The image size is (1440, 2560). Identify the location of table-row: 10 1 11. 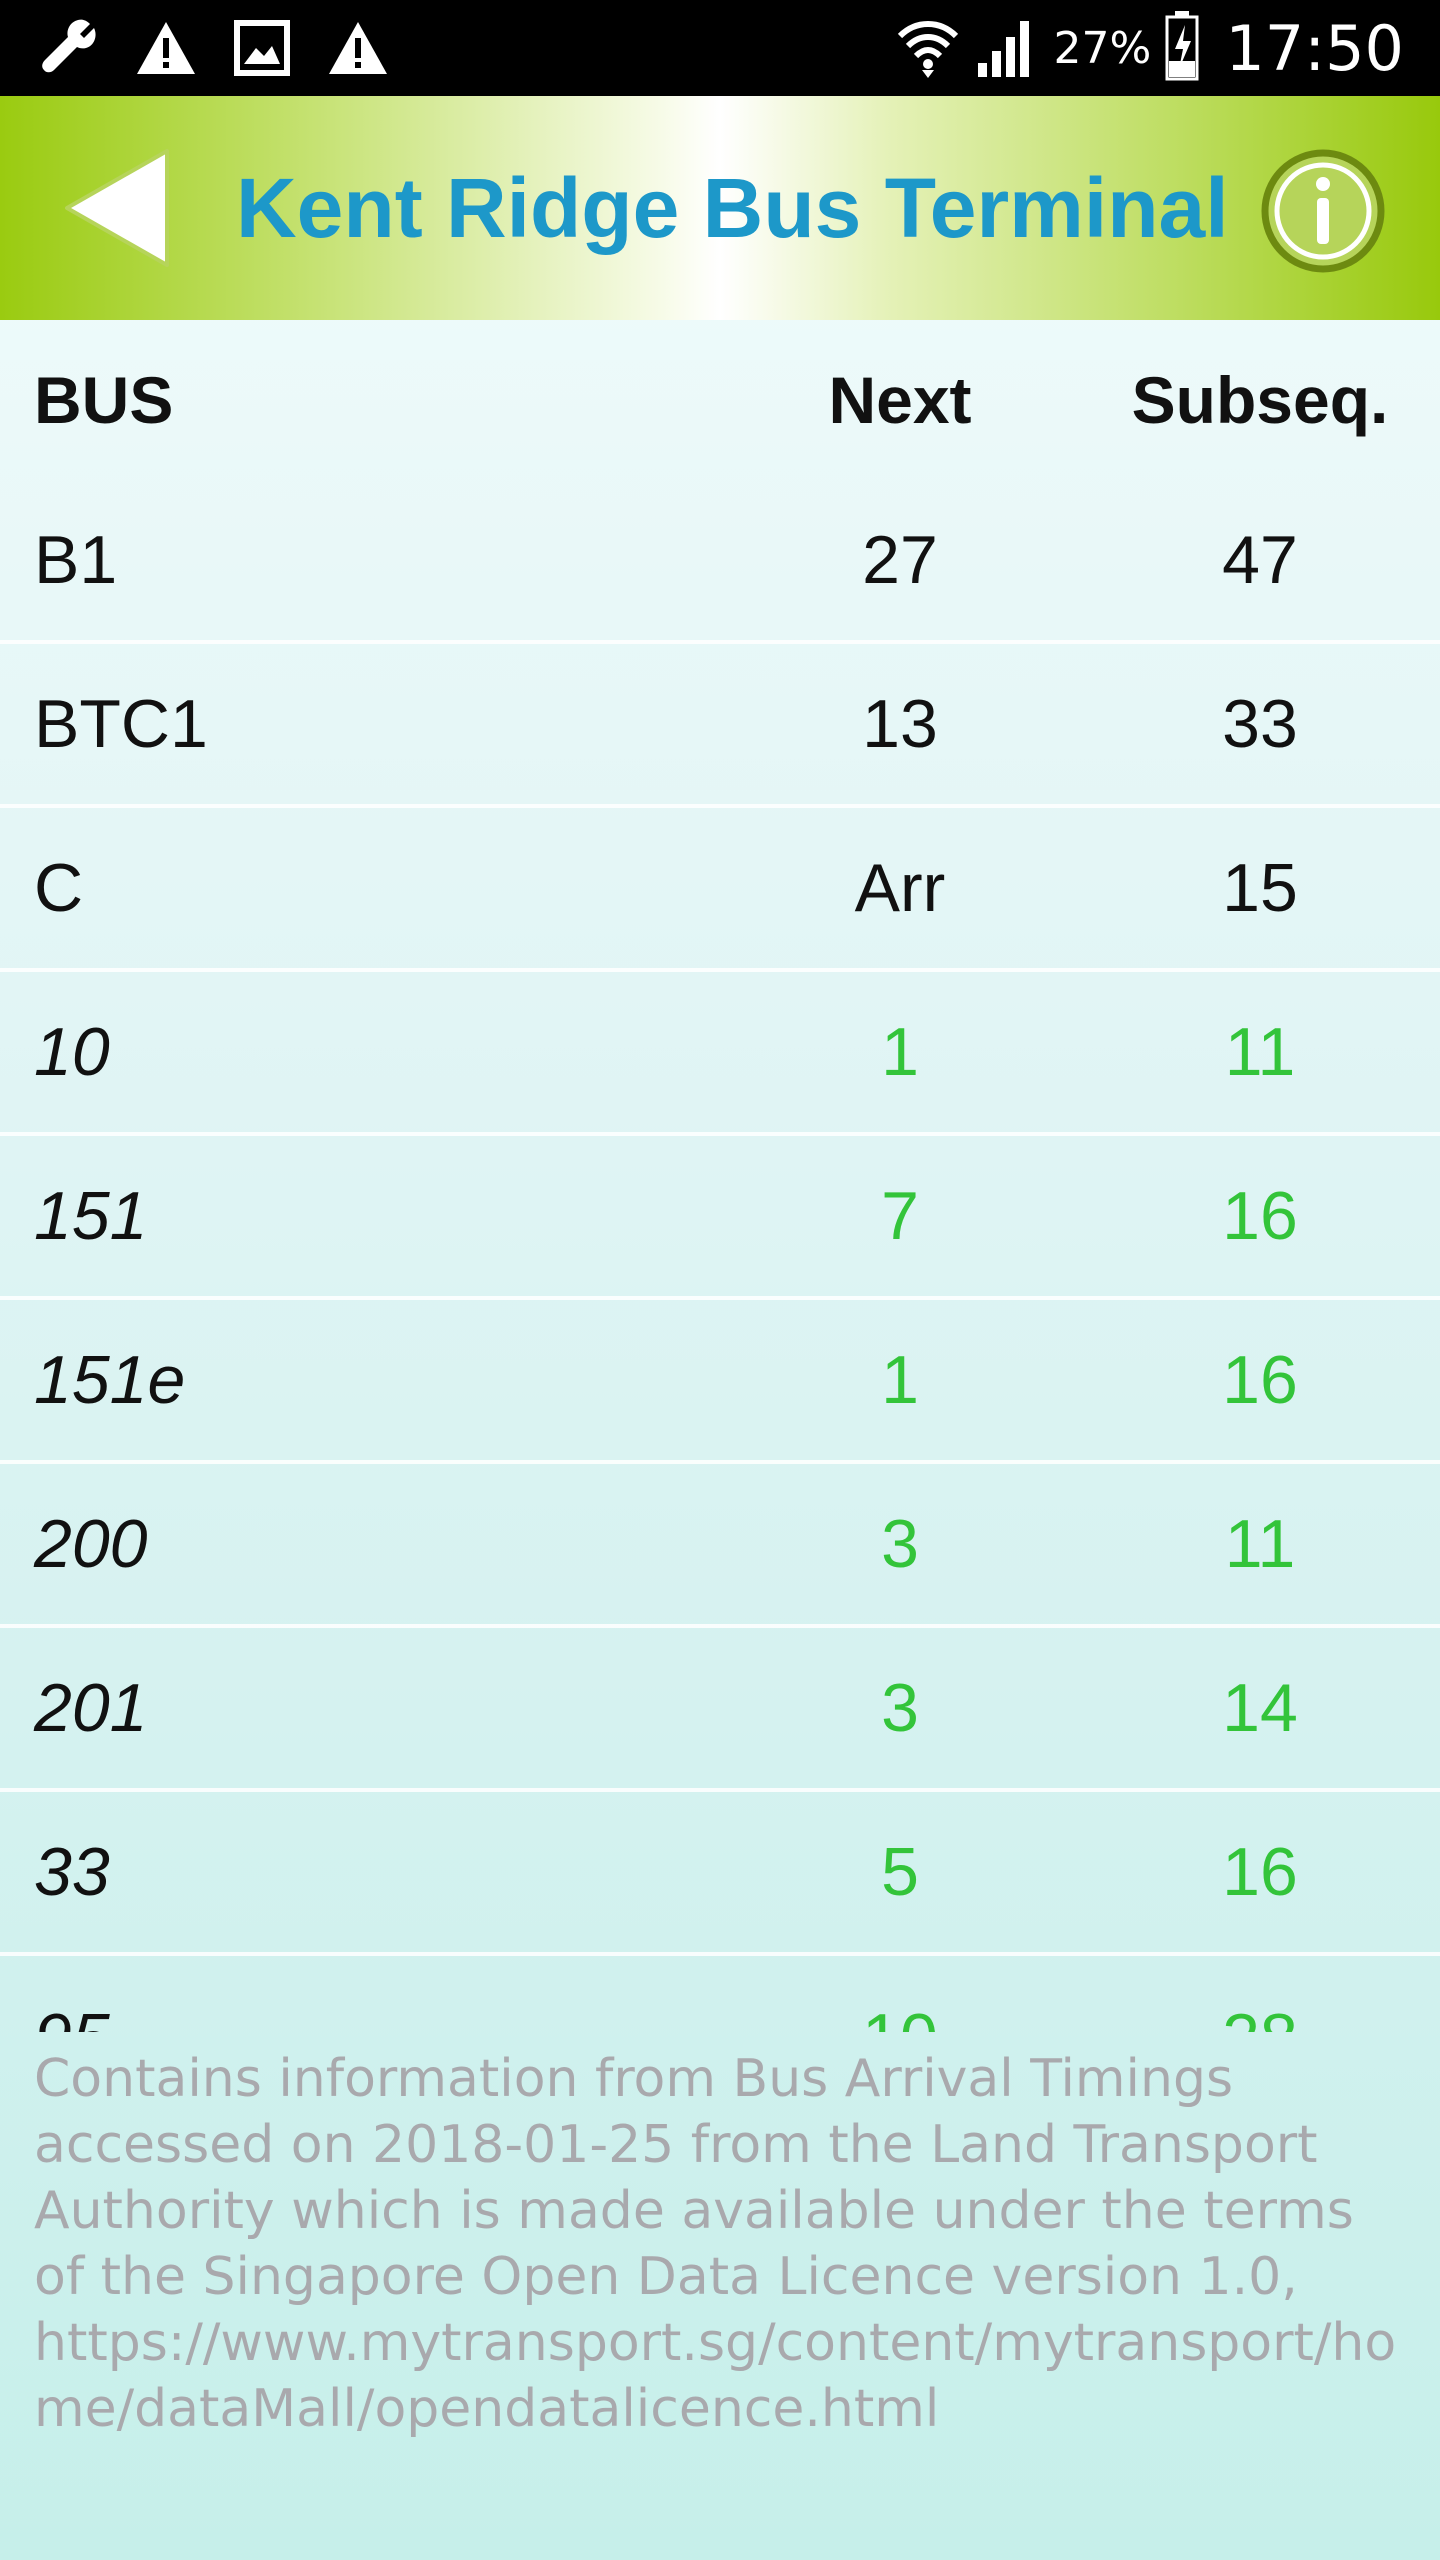
(720, 1054).